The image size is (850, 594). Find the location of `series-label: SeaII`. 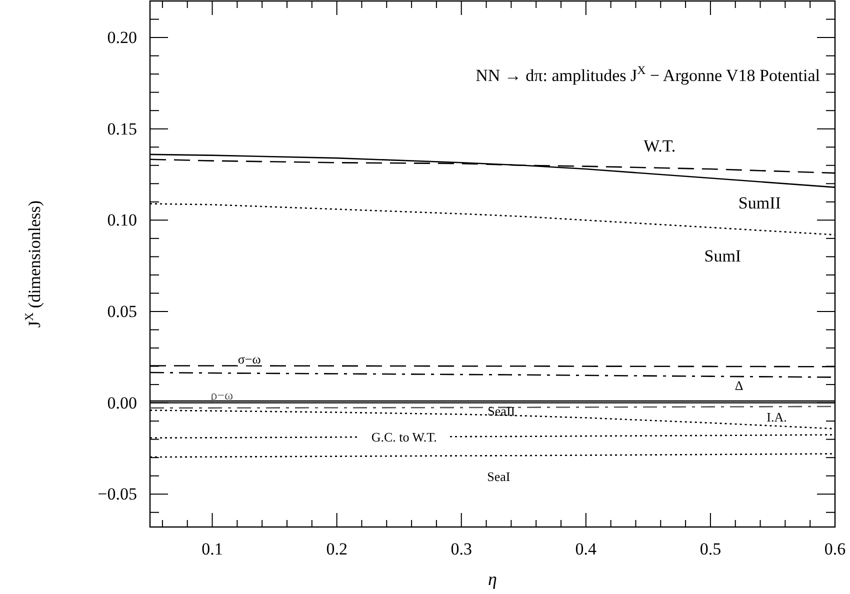

series-label: SeaII is located at coordinates (502, 410).